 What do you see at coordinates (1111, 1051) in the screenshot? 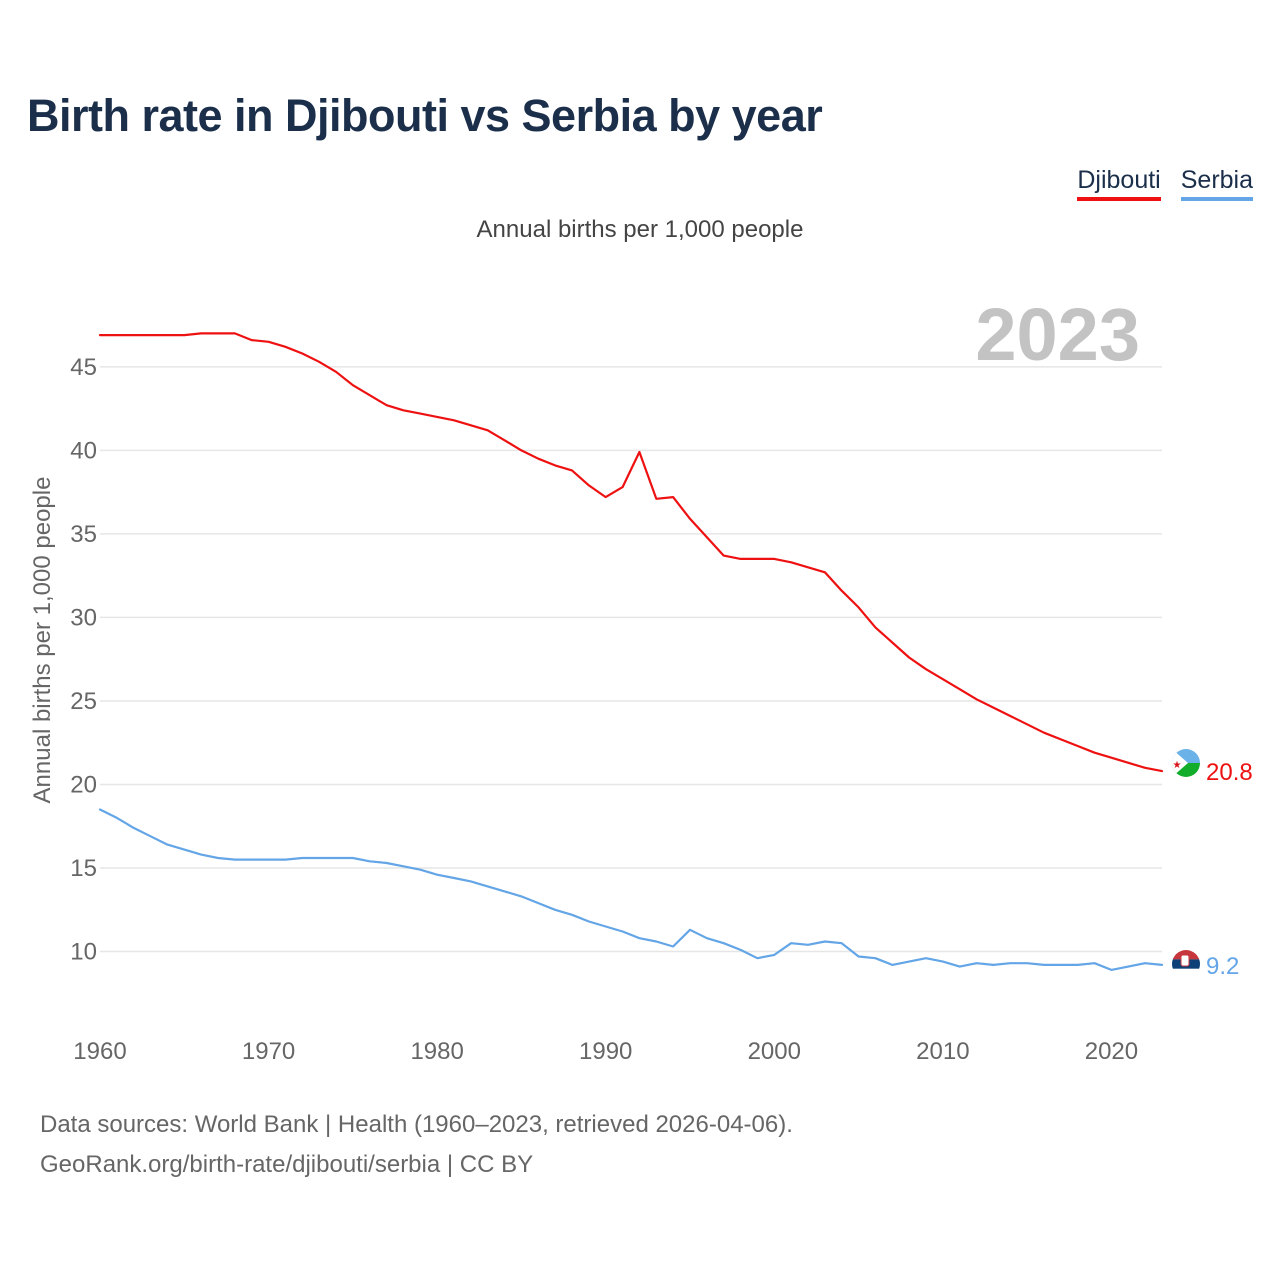
I see `x-tick-label: 2020` at bounding box center [1111, 1051].